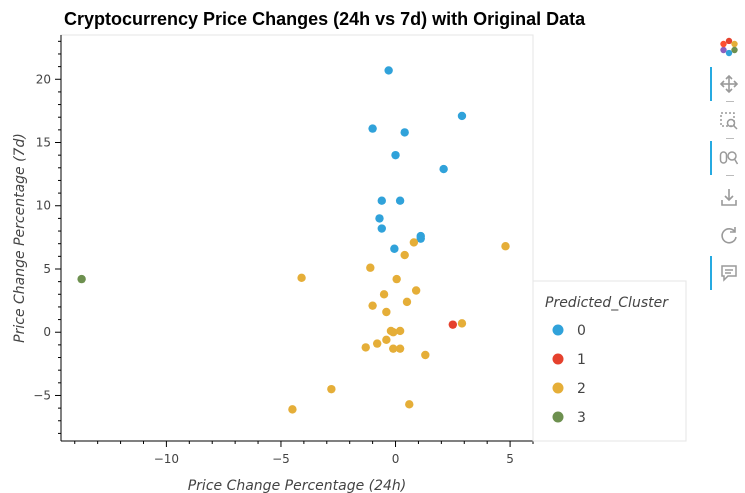 The width and height of the screenshot is (745, 493). What do you see at coordinates (729, 235) in the screenshot?
I see `reset-icon` at bounding box center [729, 235].